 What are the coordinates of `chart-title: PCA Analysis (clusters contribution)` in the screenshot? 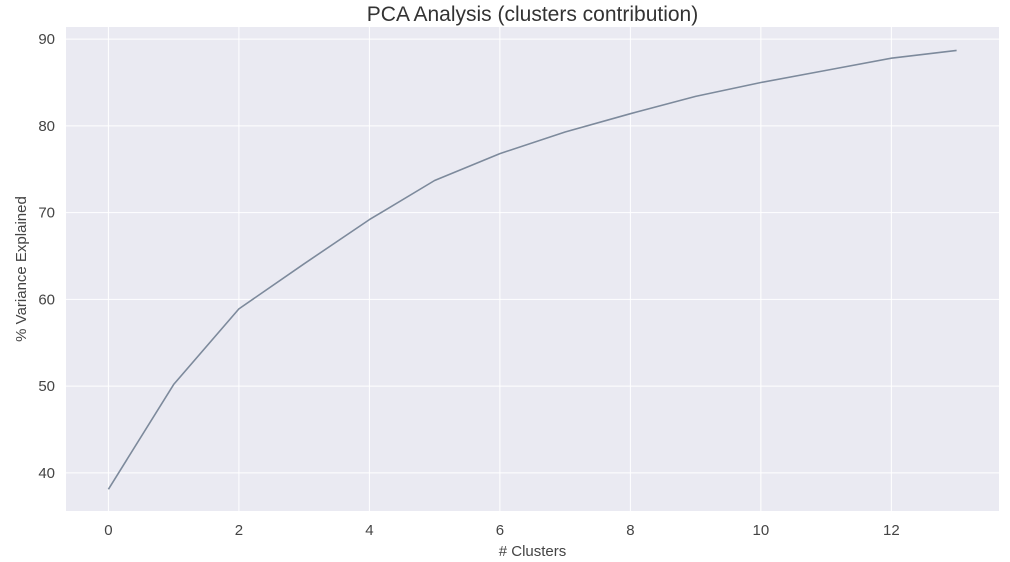 It's located at (532, 14).